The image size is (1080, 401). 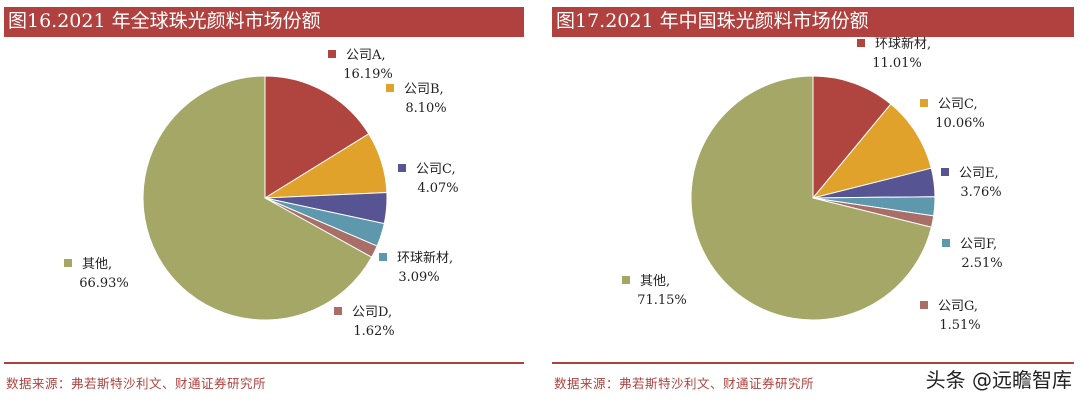 I want to click on slice-value-label: 16.19%, so click(x=368, y=74).